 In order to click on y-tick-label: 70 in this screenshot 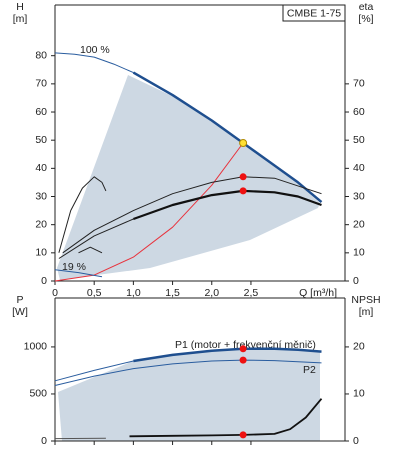, I will do `click(41, 84)`.